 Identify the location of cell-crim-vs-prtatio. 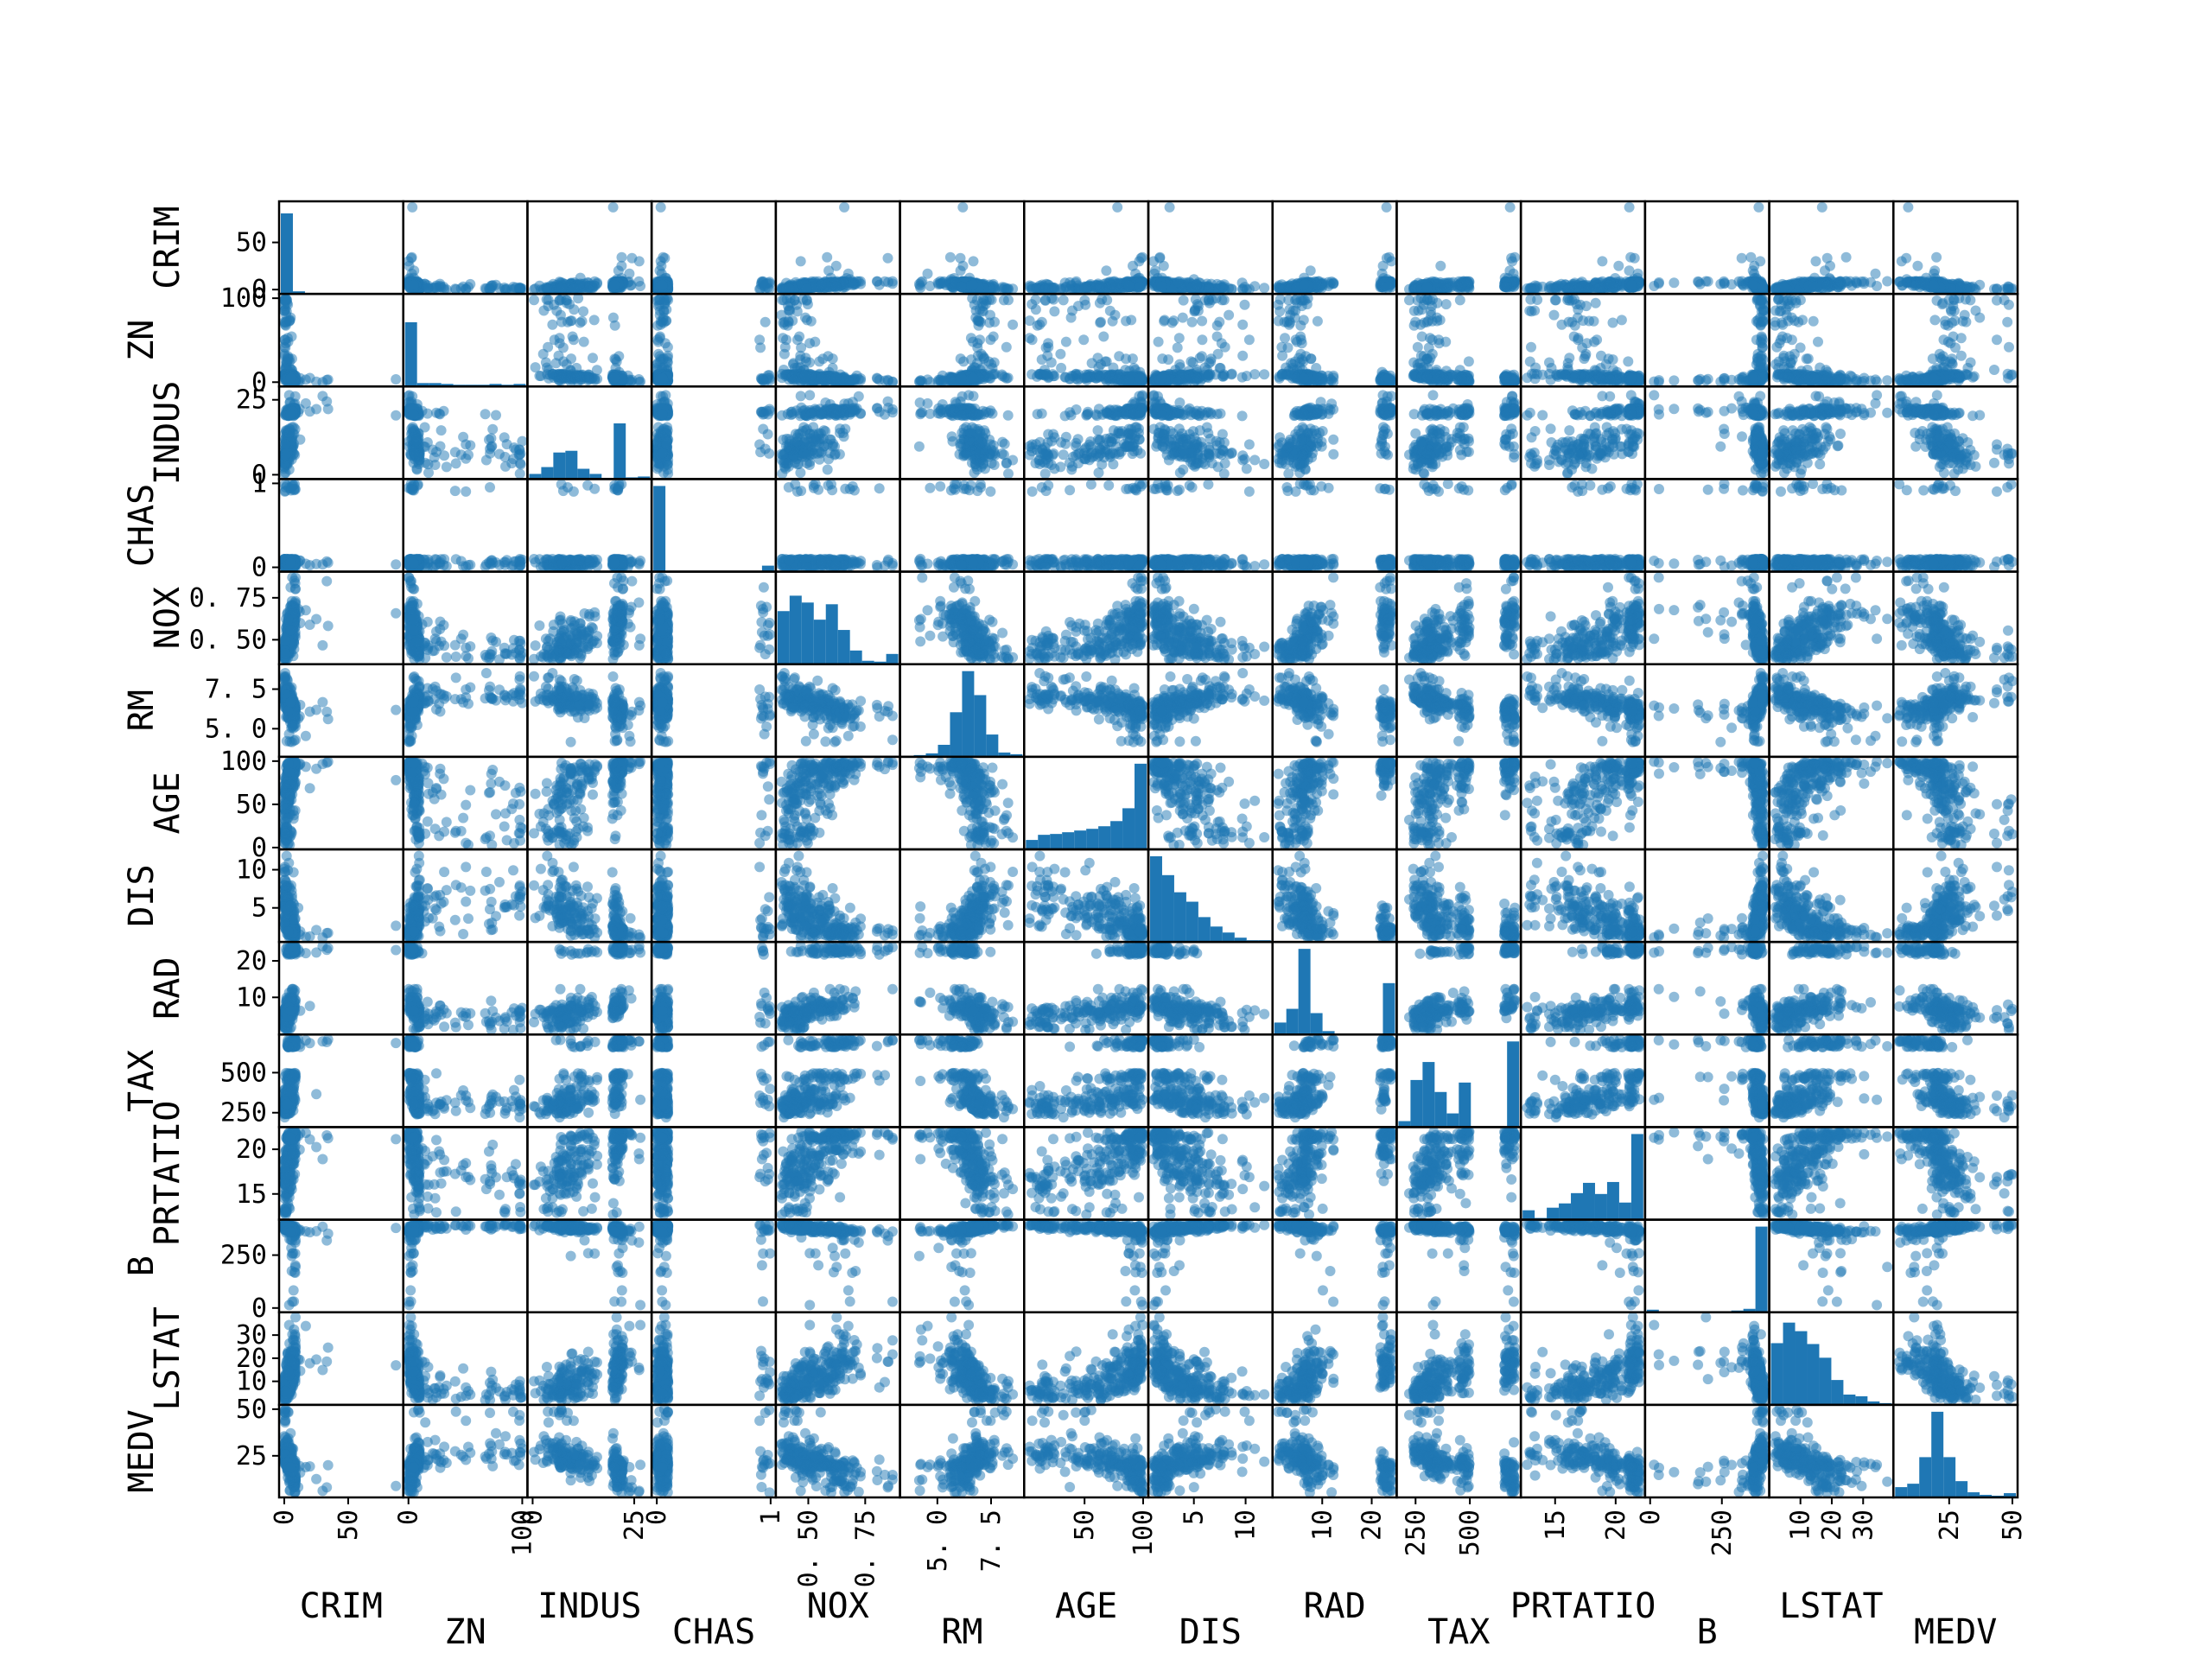
(1583, 248).